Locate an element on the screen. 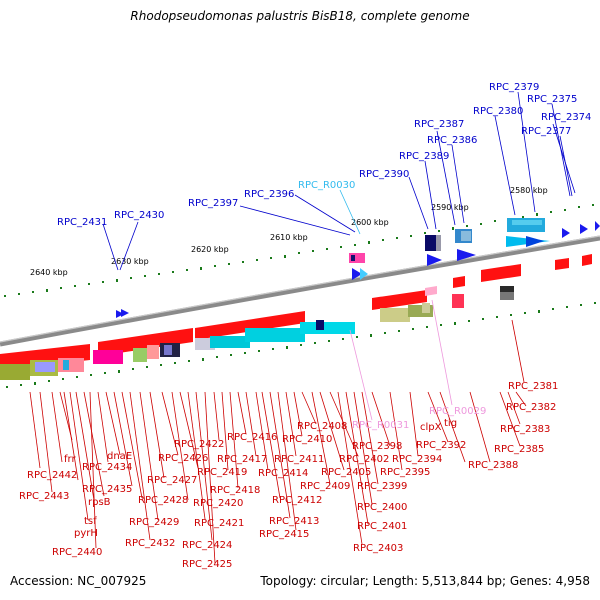 This screenshot has width=600, height=600. gene-label: RPC_2425 is located at coordinates (207, 564).